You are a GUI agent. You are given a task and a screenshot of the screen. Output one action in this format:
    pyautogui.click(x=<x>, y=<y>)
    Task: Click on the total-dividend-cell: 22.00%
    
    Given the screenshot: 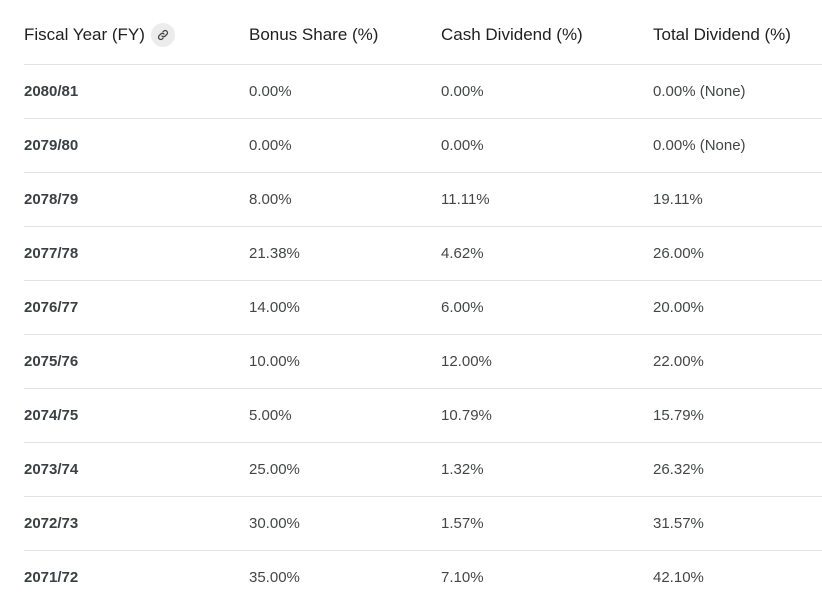 What is the action you would take?
    pyautogui.click(x=737, y=362)
    